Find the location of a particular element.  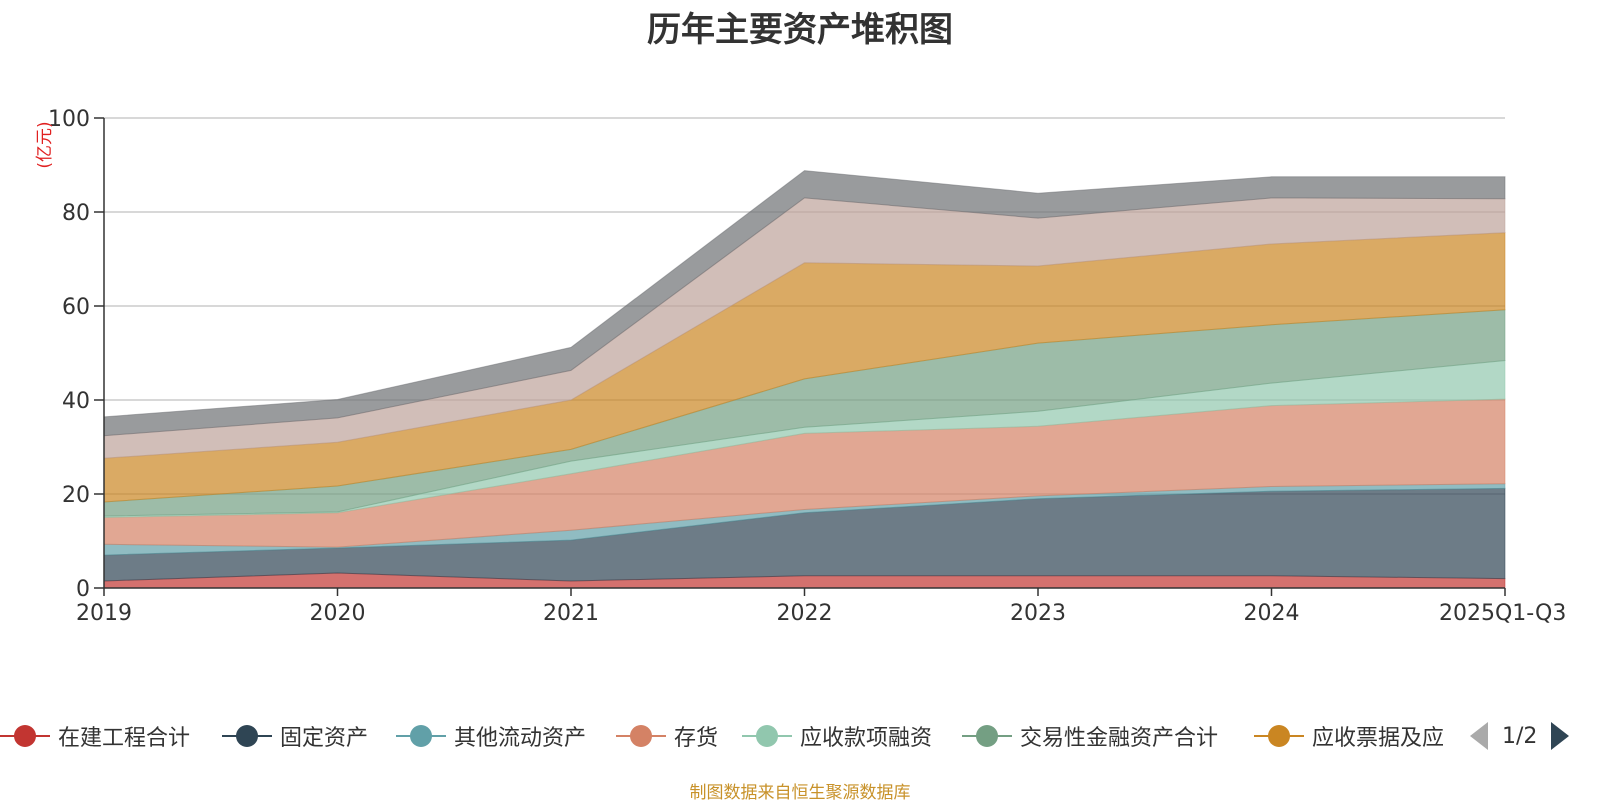

legend-item: 固定资产 is located at coordinates (295, 736).